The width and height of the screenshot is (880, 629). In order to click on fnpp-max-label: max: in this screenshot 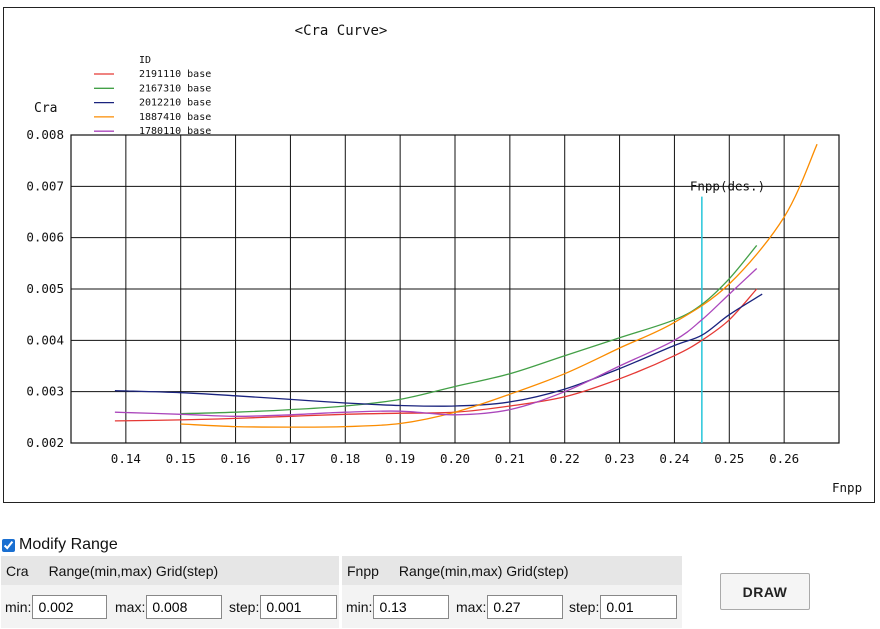, I will do `click(471, 607)`.